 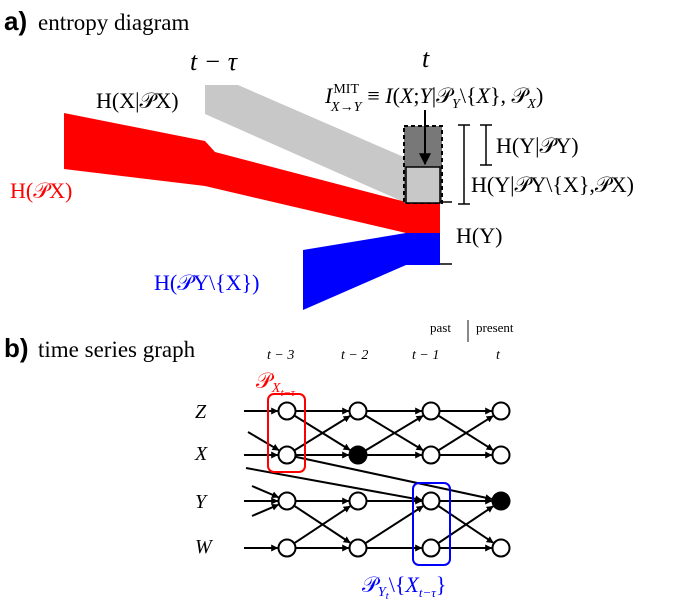 What do you see at coordinates (423, 185) in the screenshot?
I see `light-box-h-y-given-py` at bounding box center [423, 185].